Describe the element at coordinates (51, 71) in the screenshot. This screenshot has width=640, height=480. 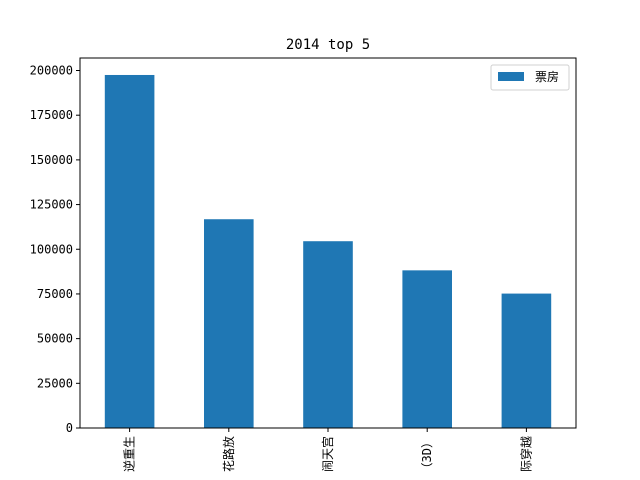
I see `y-tick-label-9: 200000` at that location.